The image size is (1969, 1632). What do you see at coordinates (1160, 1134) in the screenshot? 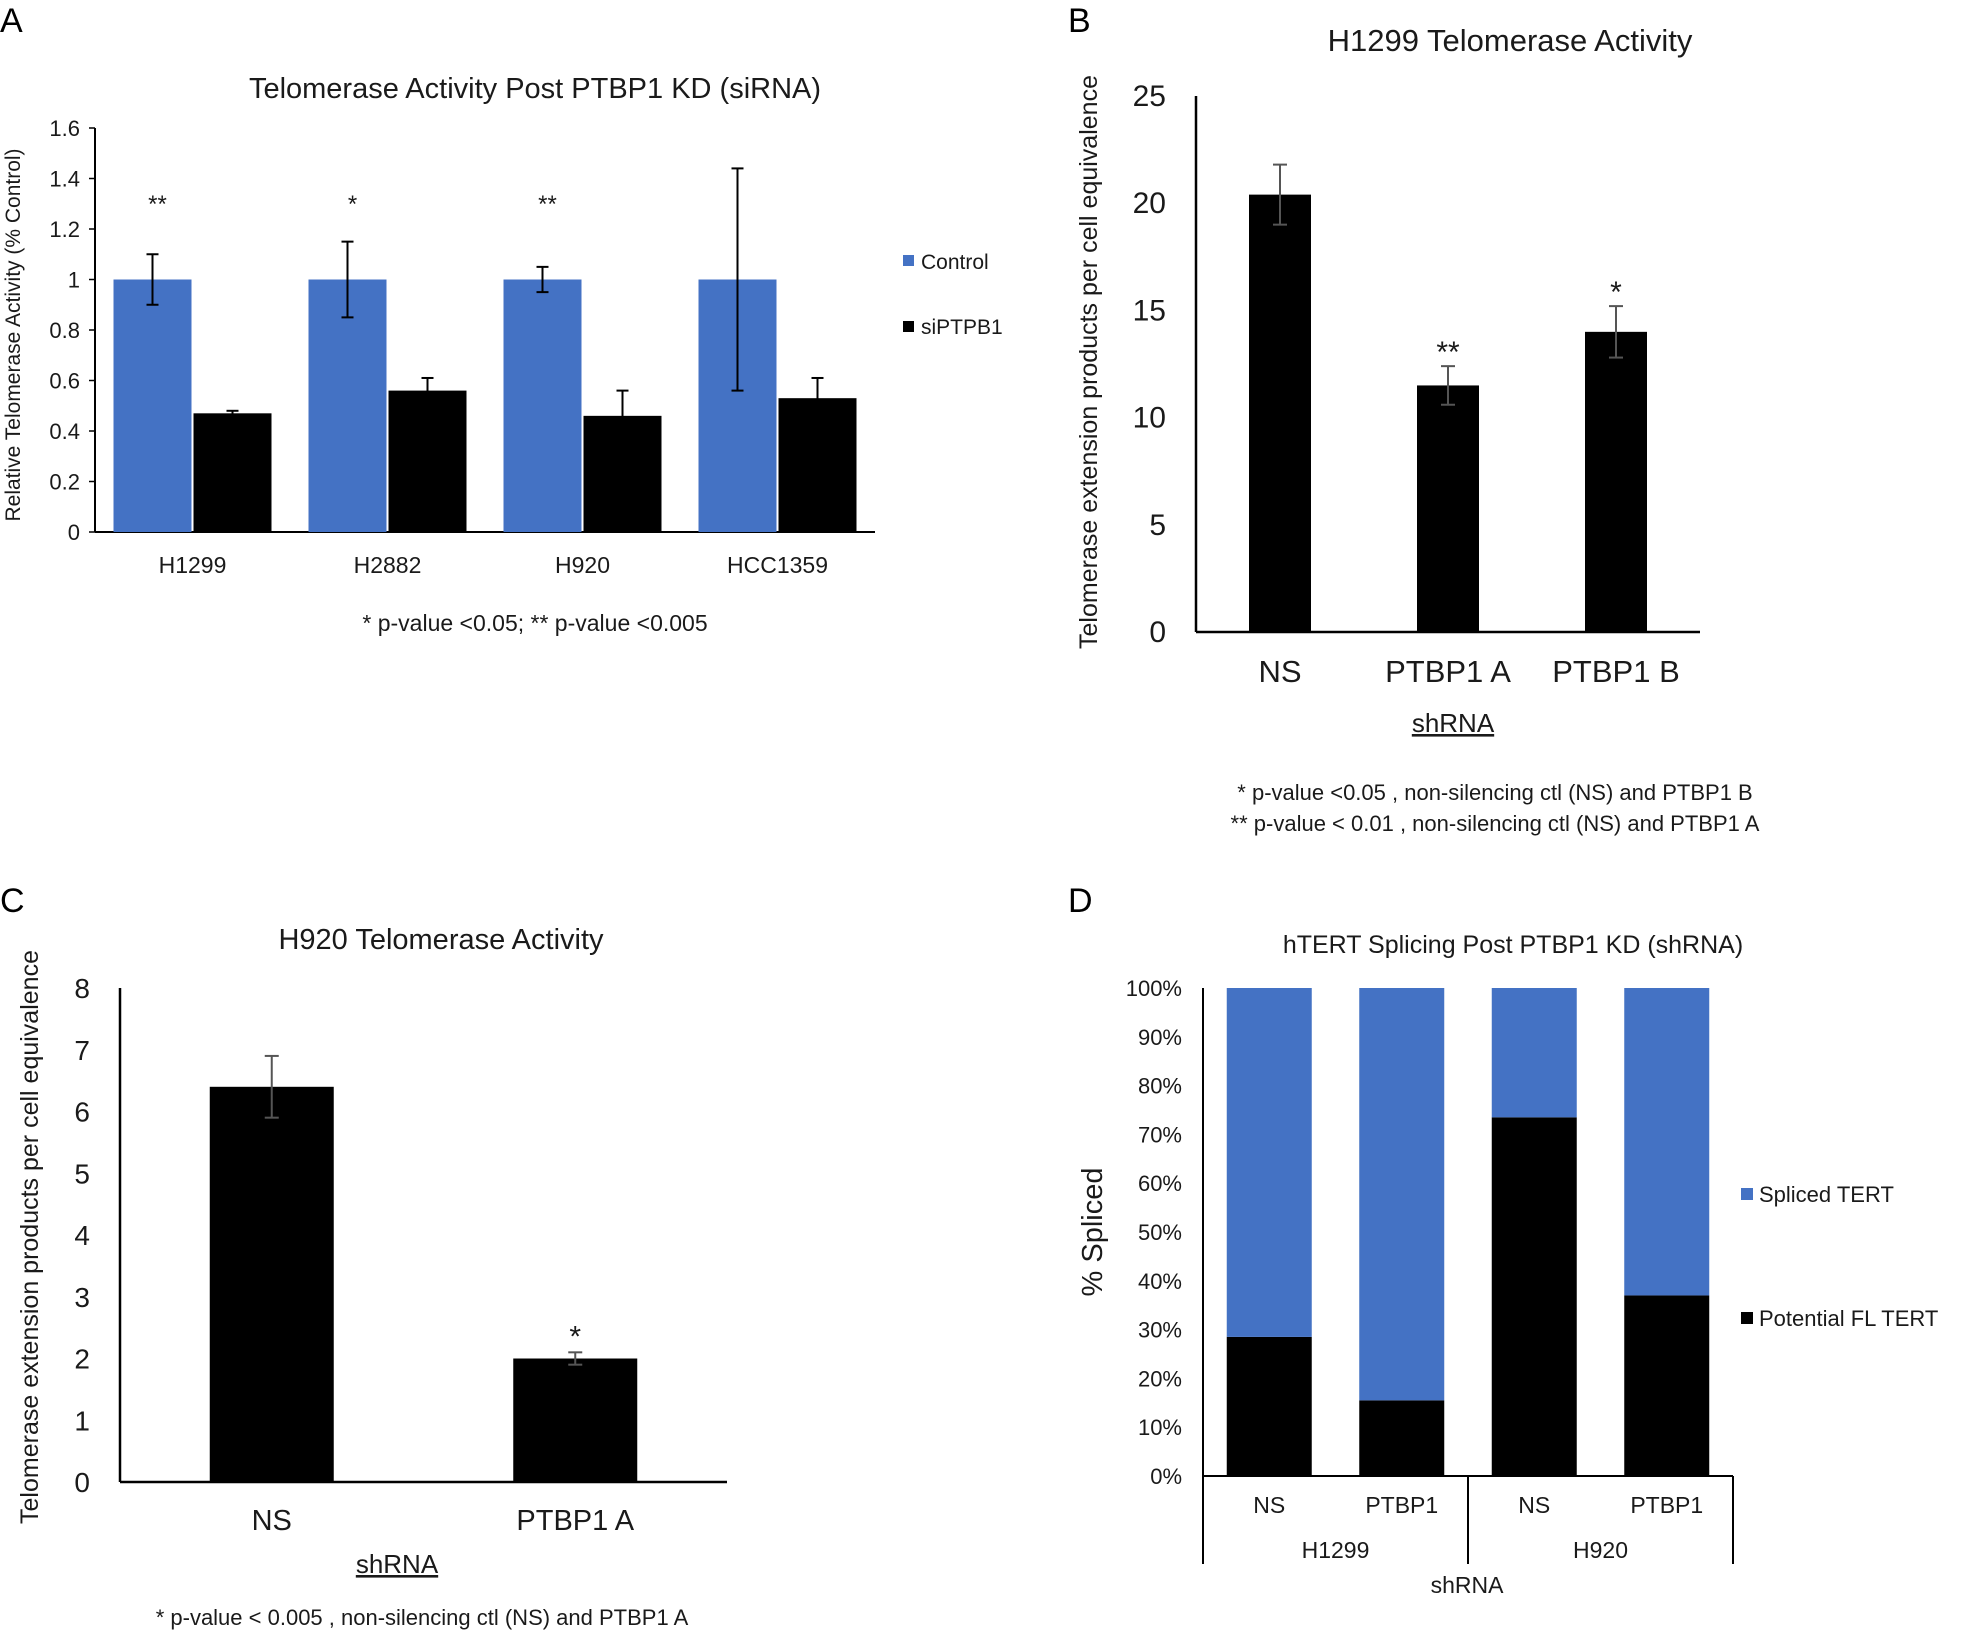
I see `panel-d-ytick-label: 70%` at bounding box center [1160, 1134].